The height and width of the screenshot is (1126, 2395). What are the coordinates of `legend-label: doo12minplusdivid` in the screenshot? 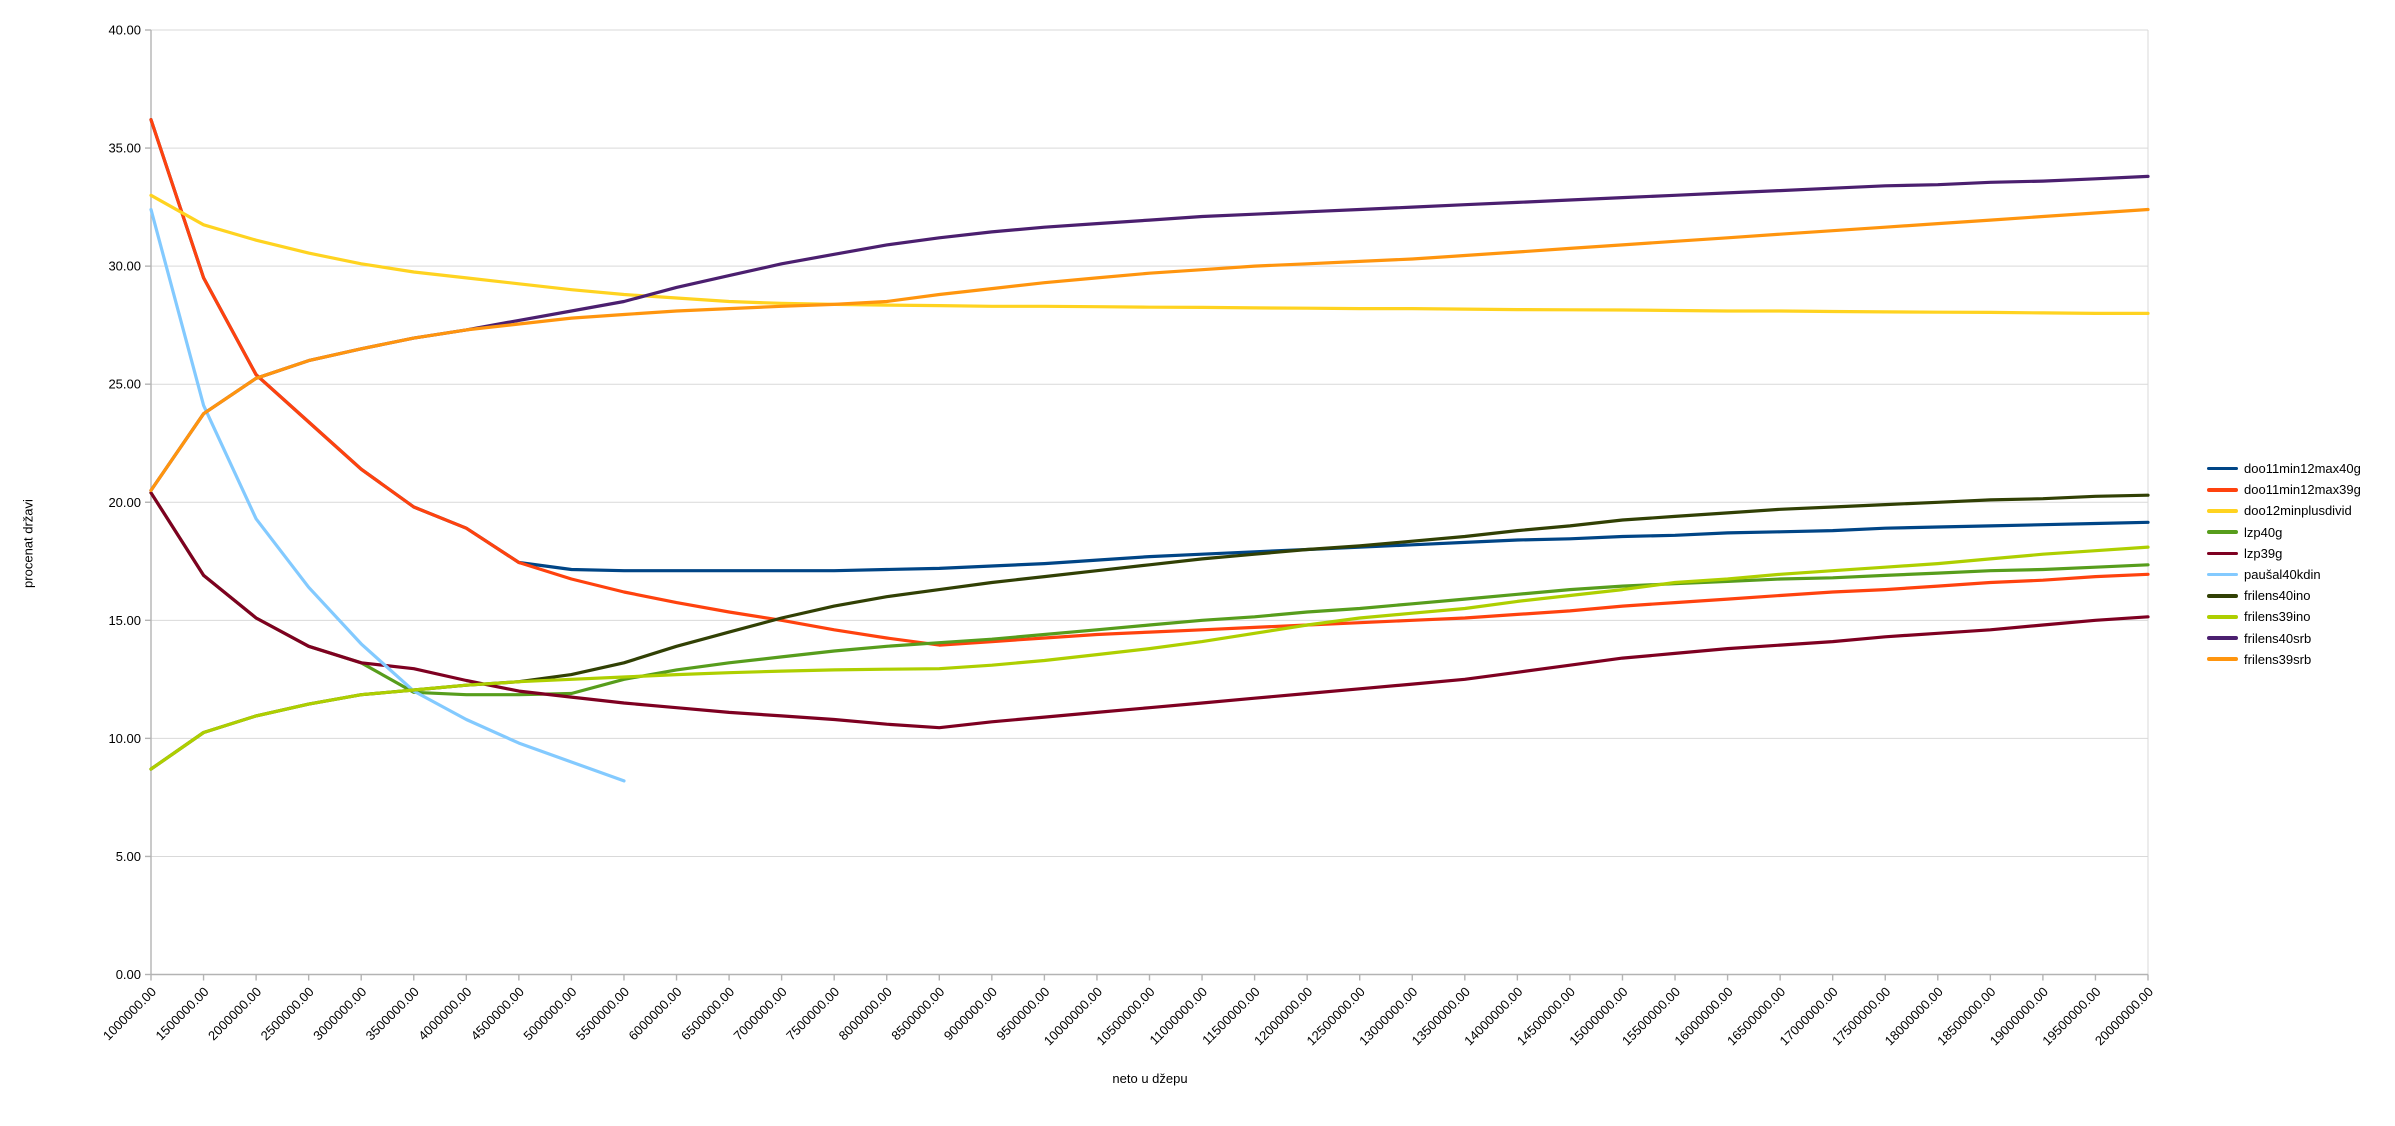 It's located at (2298, 511).